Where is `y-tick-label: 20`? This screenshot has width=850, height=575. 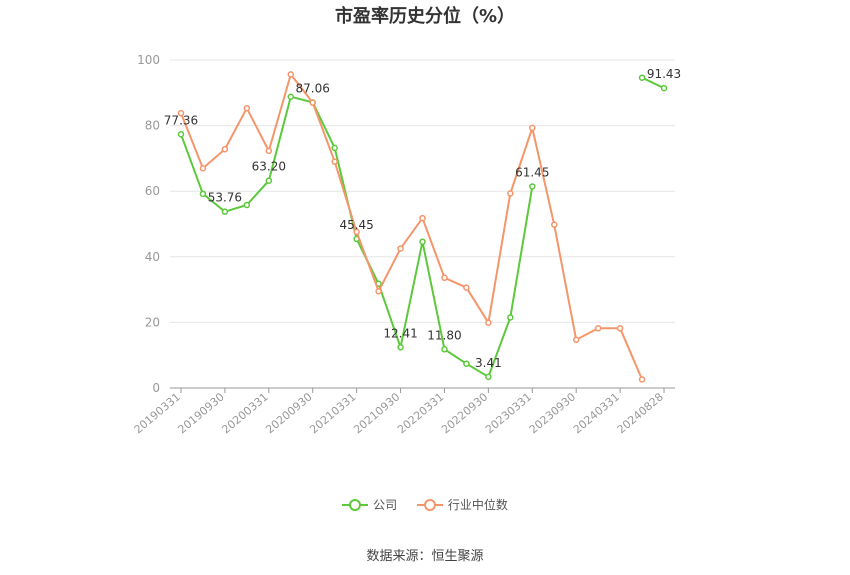
y-tick-label: 20 is located at coordinates (152, 322).